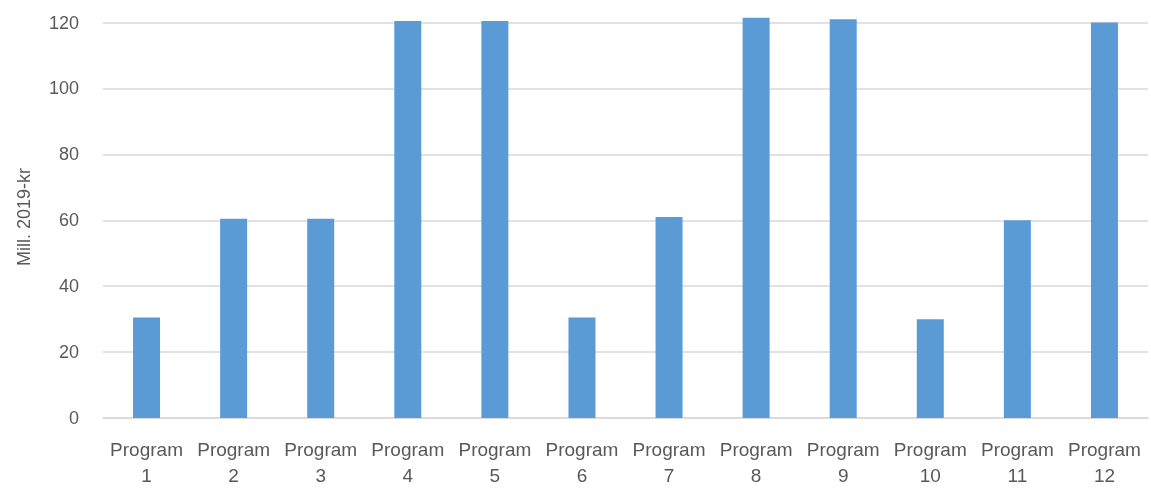  What do you see at coordinates (582, 462) in the screenshot?
I see `x-tick-label: Program 6` at bounding box center [582, 462].